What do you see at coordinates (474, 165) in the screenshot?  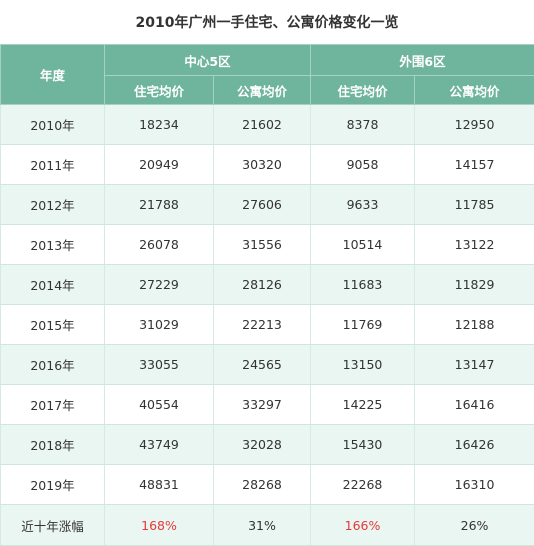 I see `cell-value: 14157` at bounding box center [474, 165].